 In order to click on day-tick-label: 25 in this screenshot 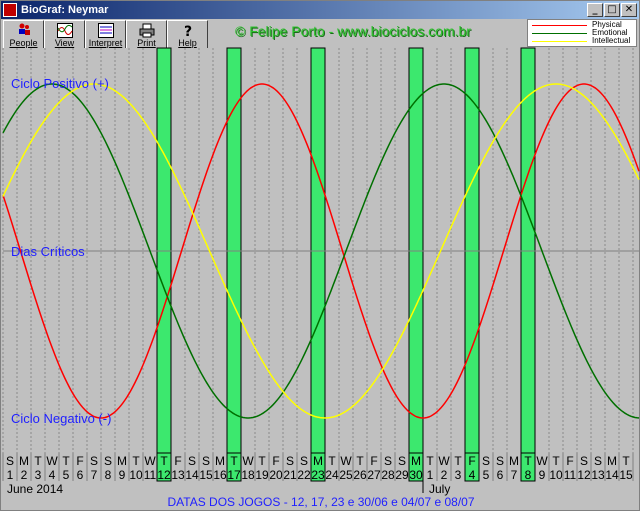, I will do `click(346, 475)`.